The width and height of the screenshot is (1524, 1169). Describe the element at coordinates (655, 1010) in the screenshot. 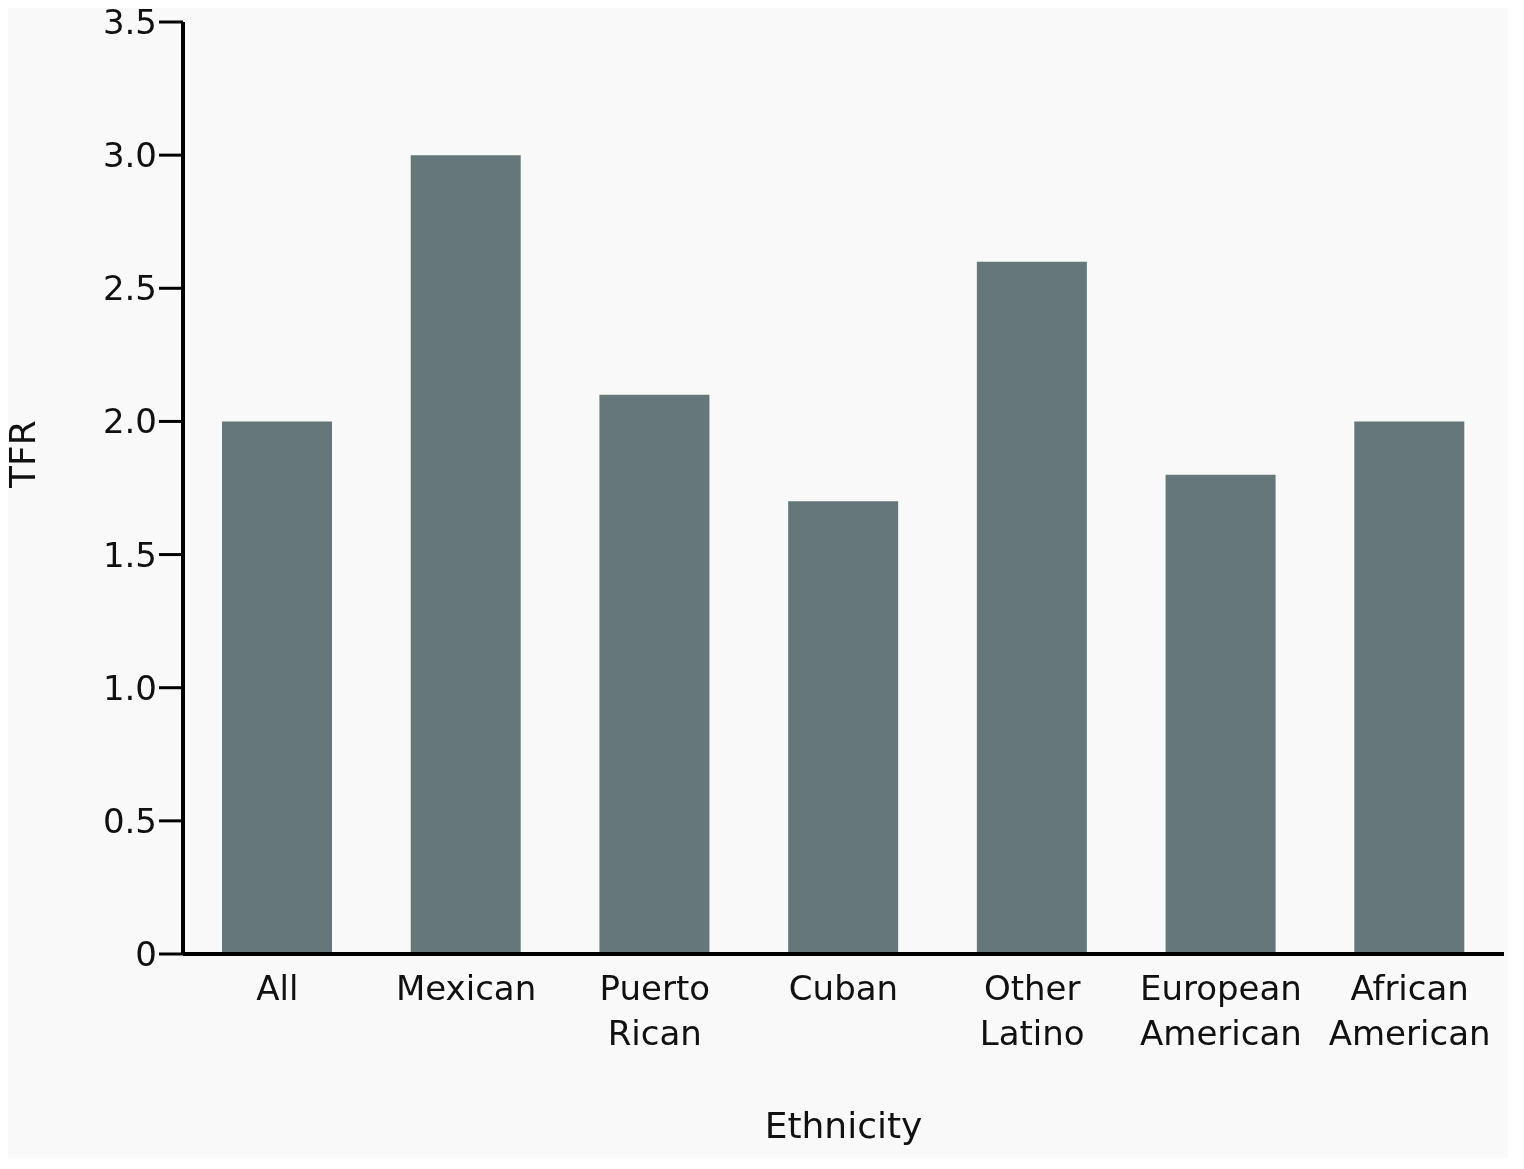

I see `x-tick-label: Puerto Rican` at that location.